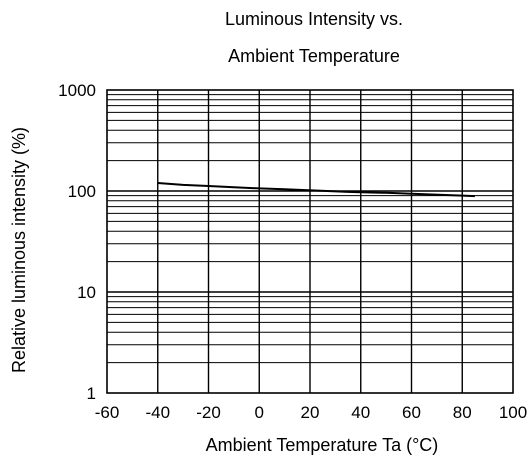 This screenshot has width=531, height=461. Describe the element at coordinates (107, 412) in the screenshot. I see `x-tick-label: -60` at that location.